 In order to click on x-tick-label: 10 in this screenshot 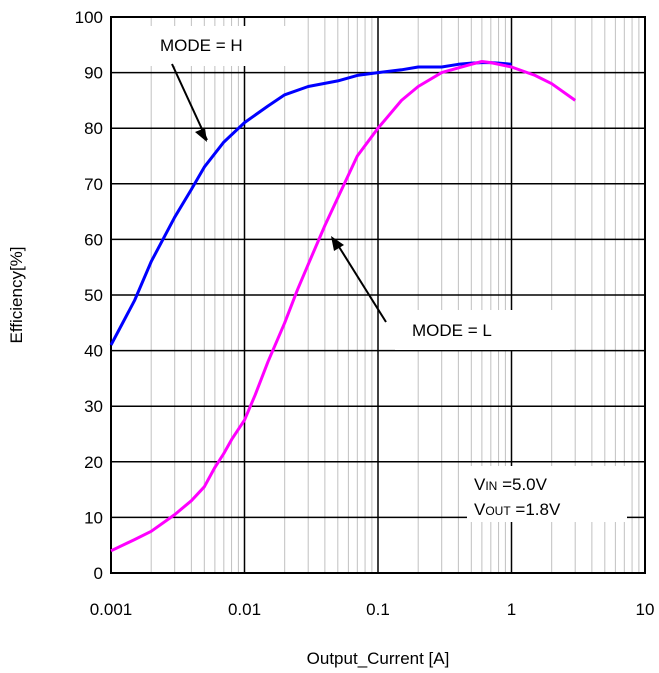, I will do `click(645, 609)`.